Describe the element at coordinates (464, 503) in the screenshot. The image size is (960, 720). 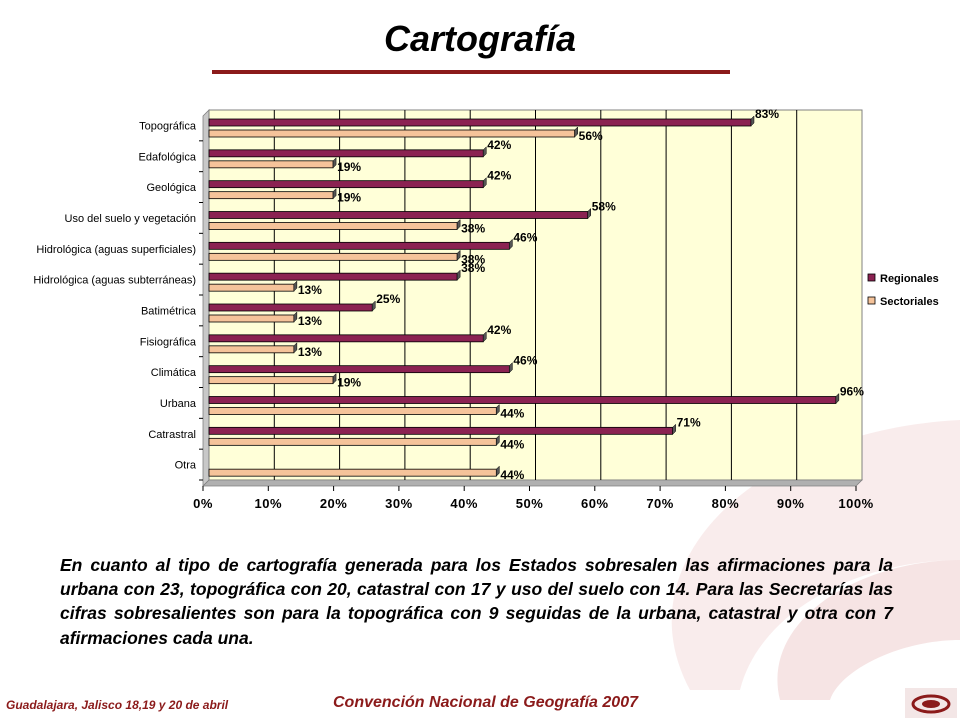
I see `x-tick-label: 40%` at that location.